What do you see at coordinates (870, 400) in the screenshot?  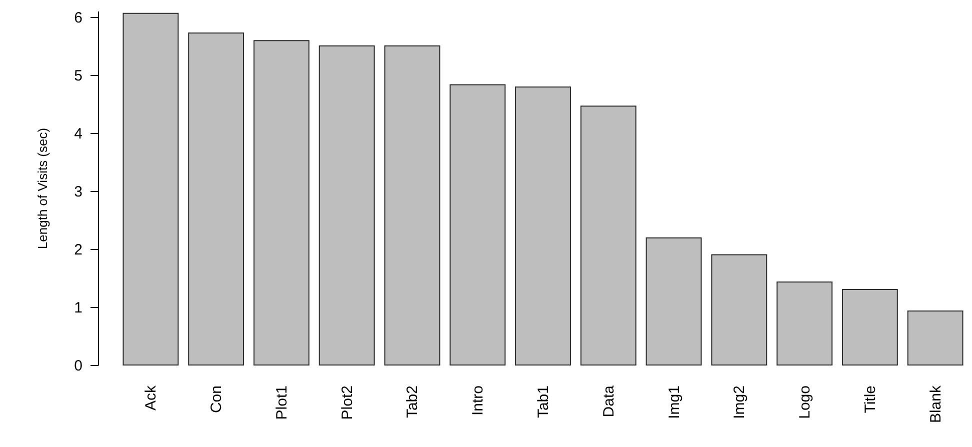 I see `x-tick-label: Title` at bounding box center [870, 400].